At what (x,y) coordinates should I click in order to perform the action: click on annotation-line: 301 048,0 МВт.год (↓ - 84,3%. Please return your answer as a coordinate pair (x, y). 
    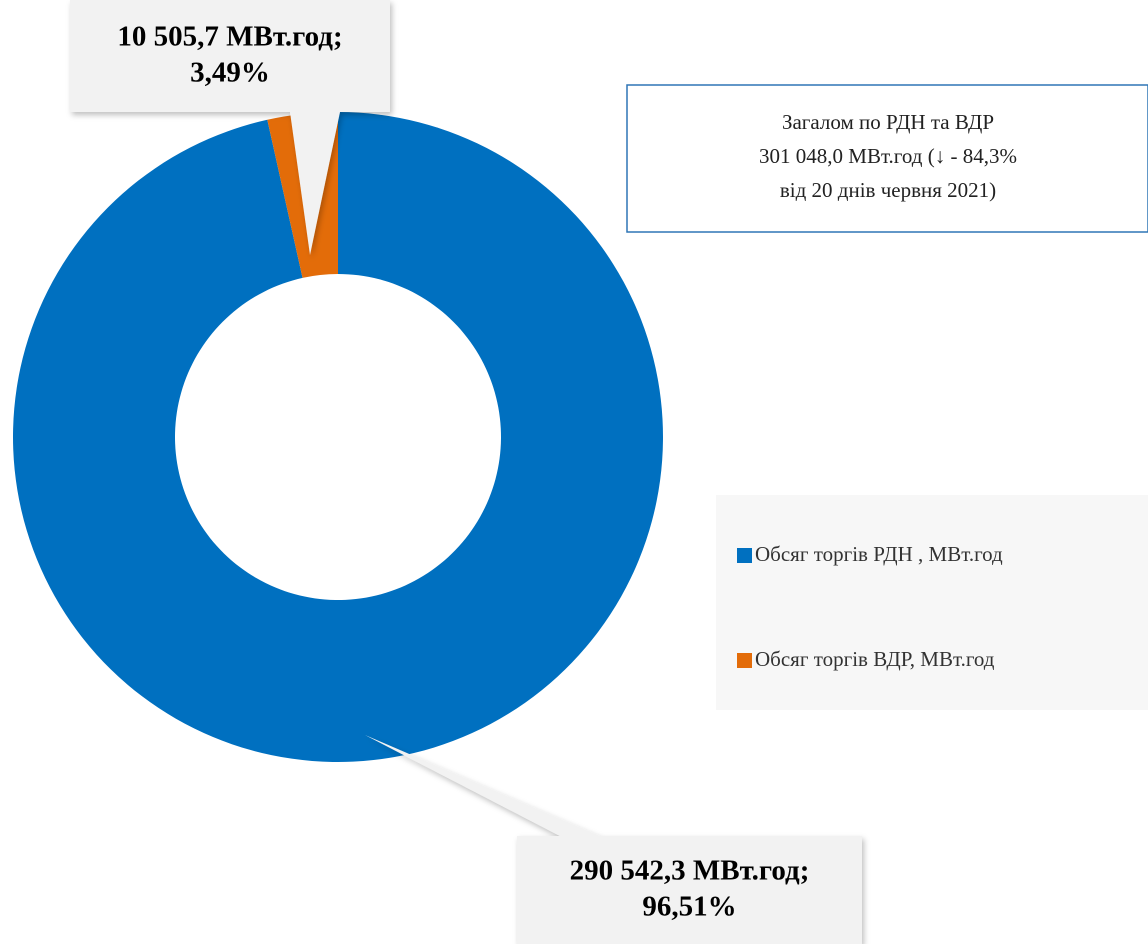
    Looking at the image, I should click on (888, 156).